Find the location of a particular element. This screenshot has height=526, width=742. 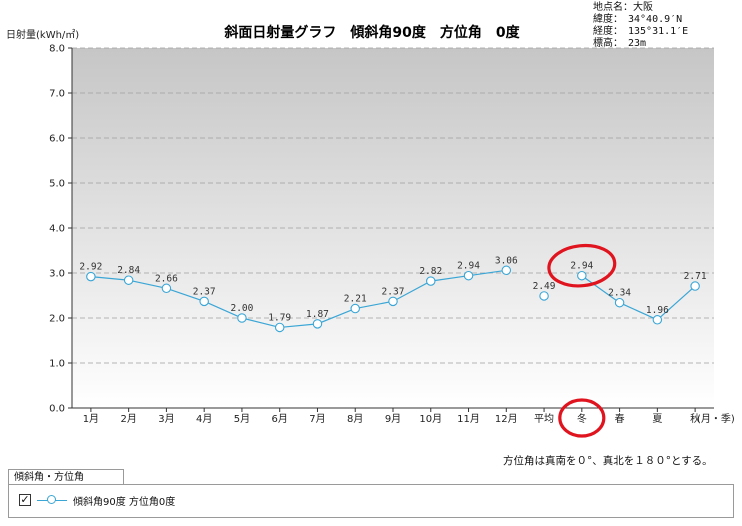

location-name: 地点名：大阪 is located at coordinates (623, 6).